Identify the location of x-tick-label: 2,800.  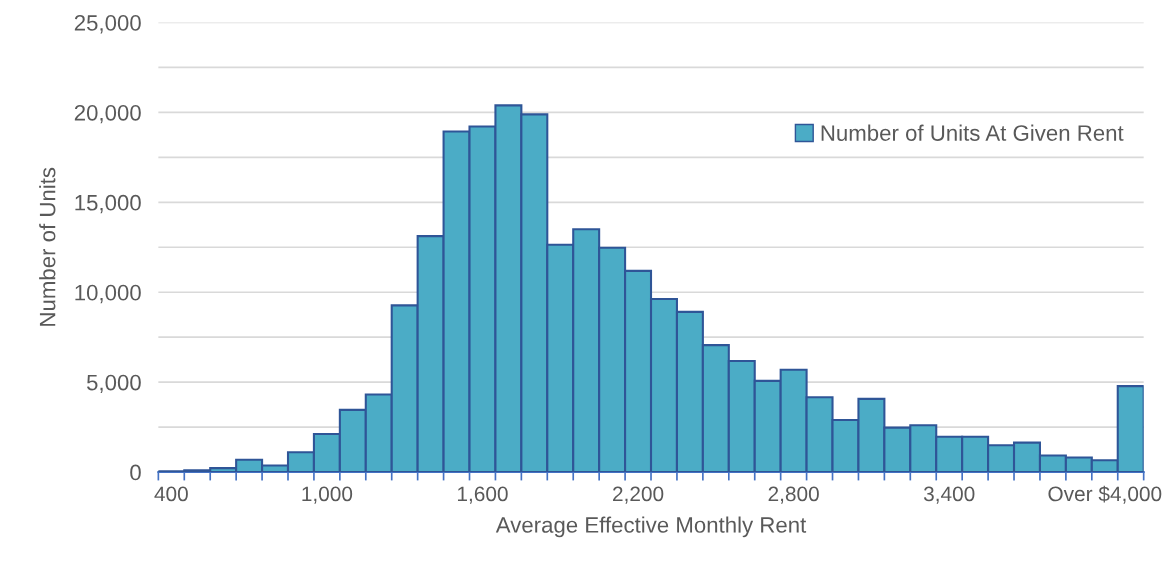
(793, 495).